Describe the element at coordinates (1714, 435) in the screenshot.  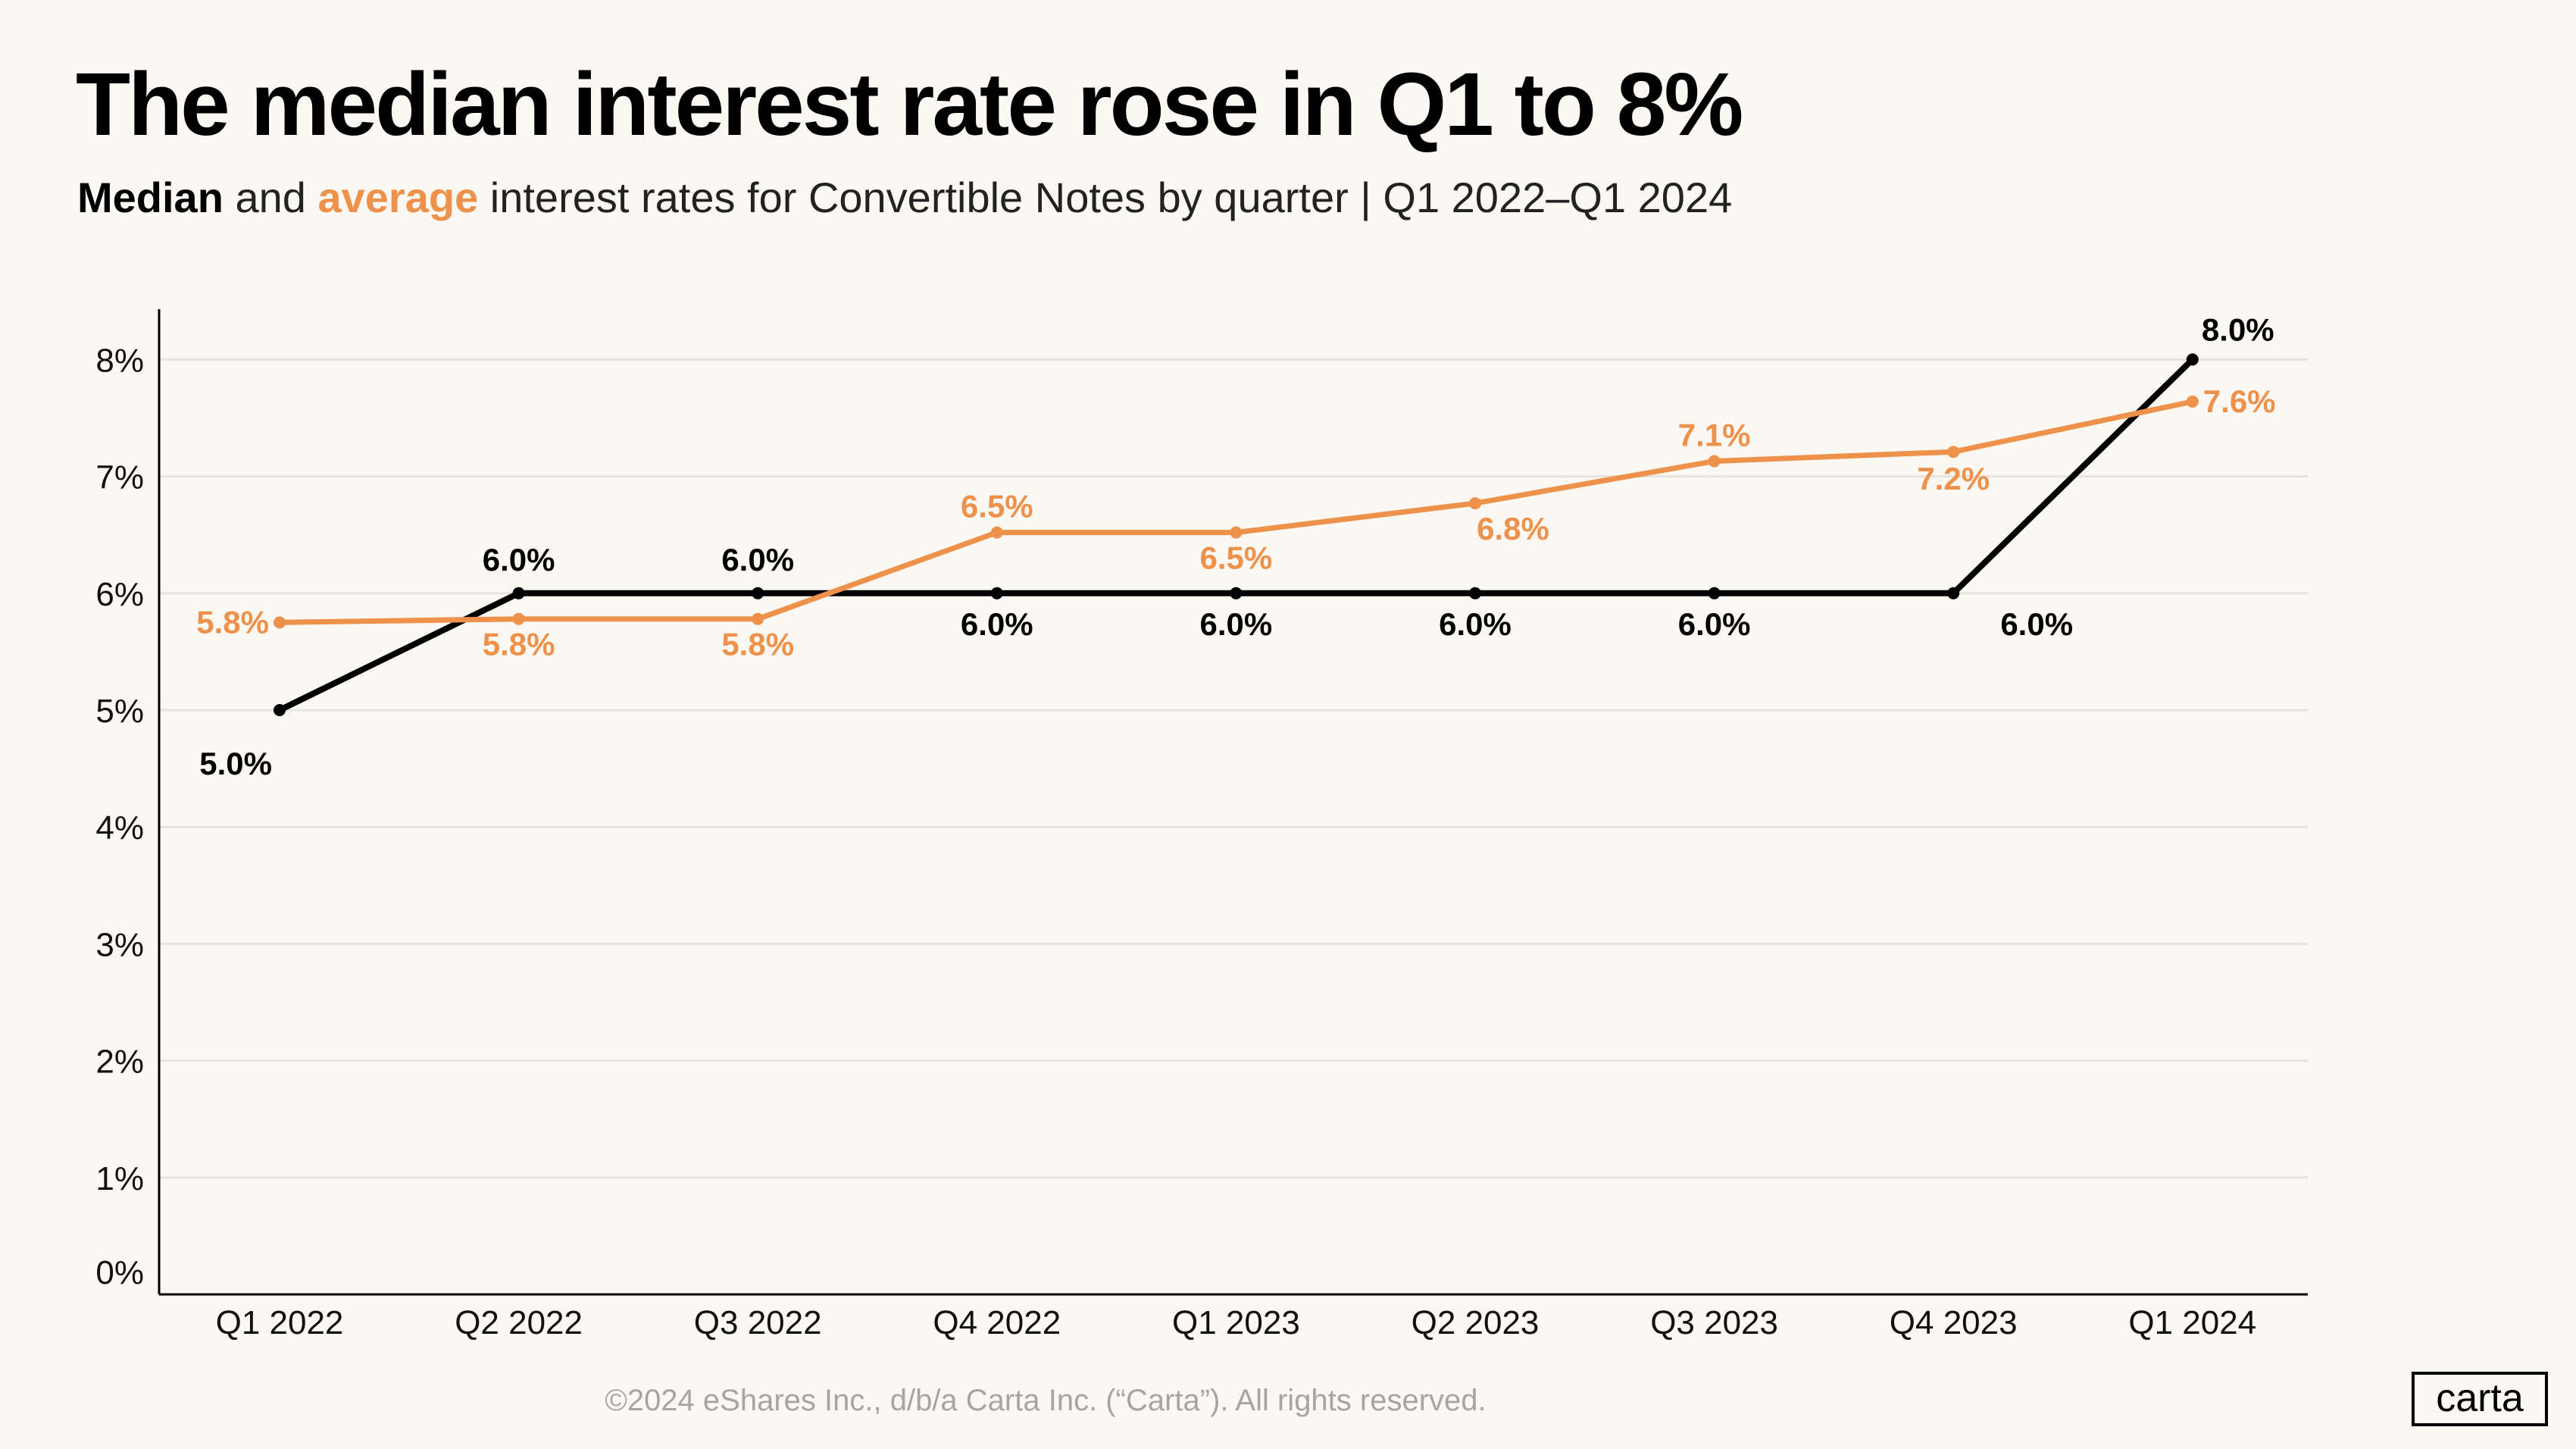
I see `data-label-average: 7.1%` at that location.